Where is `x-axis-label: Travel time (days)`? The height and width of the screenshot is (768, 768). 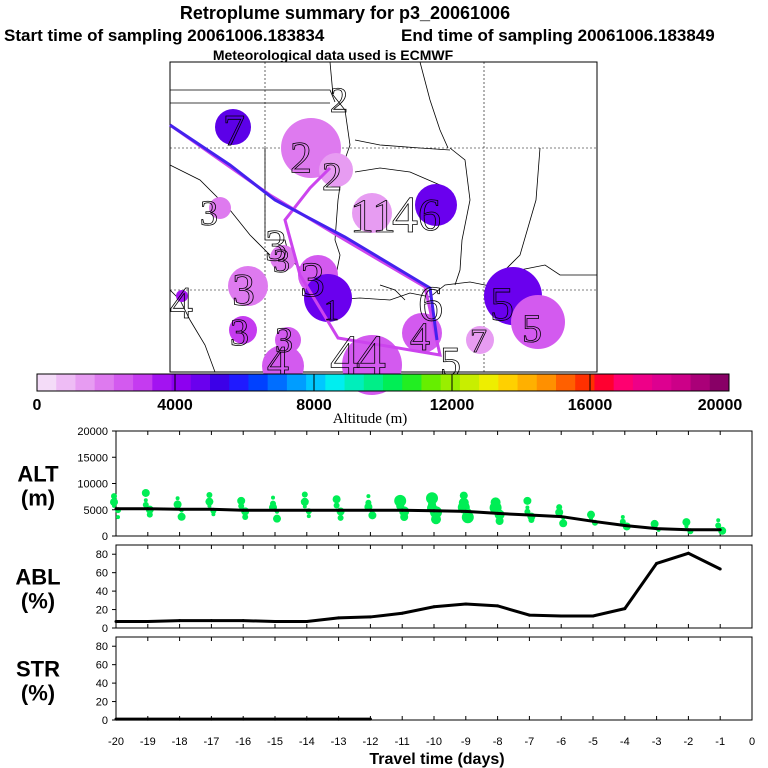
x-axis-label: Travel time (days) is located at coordinates (436, 759).